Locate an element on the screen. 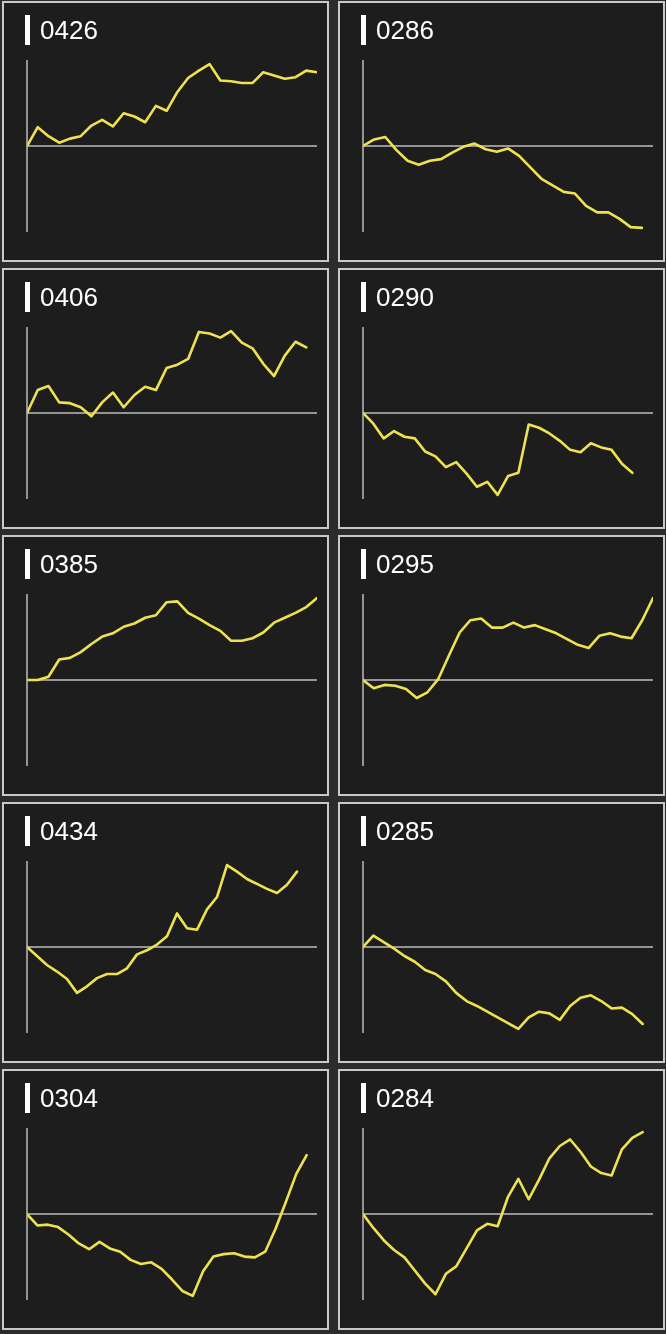  chart-title: 0426 is located at coordinates (69, 30).